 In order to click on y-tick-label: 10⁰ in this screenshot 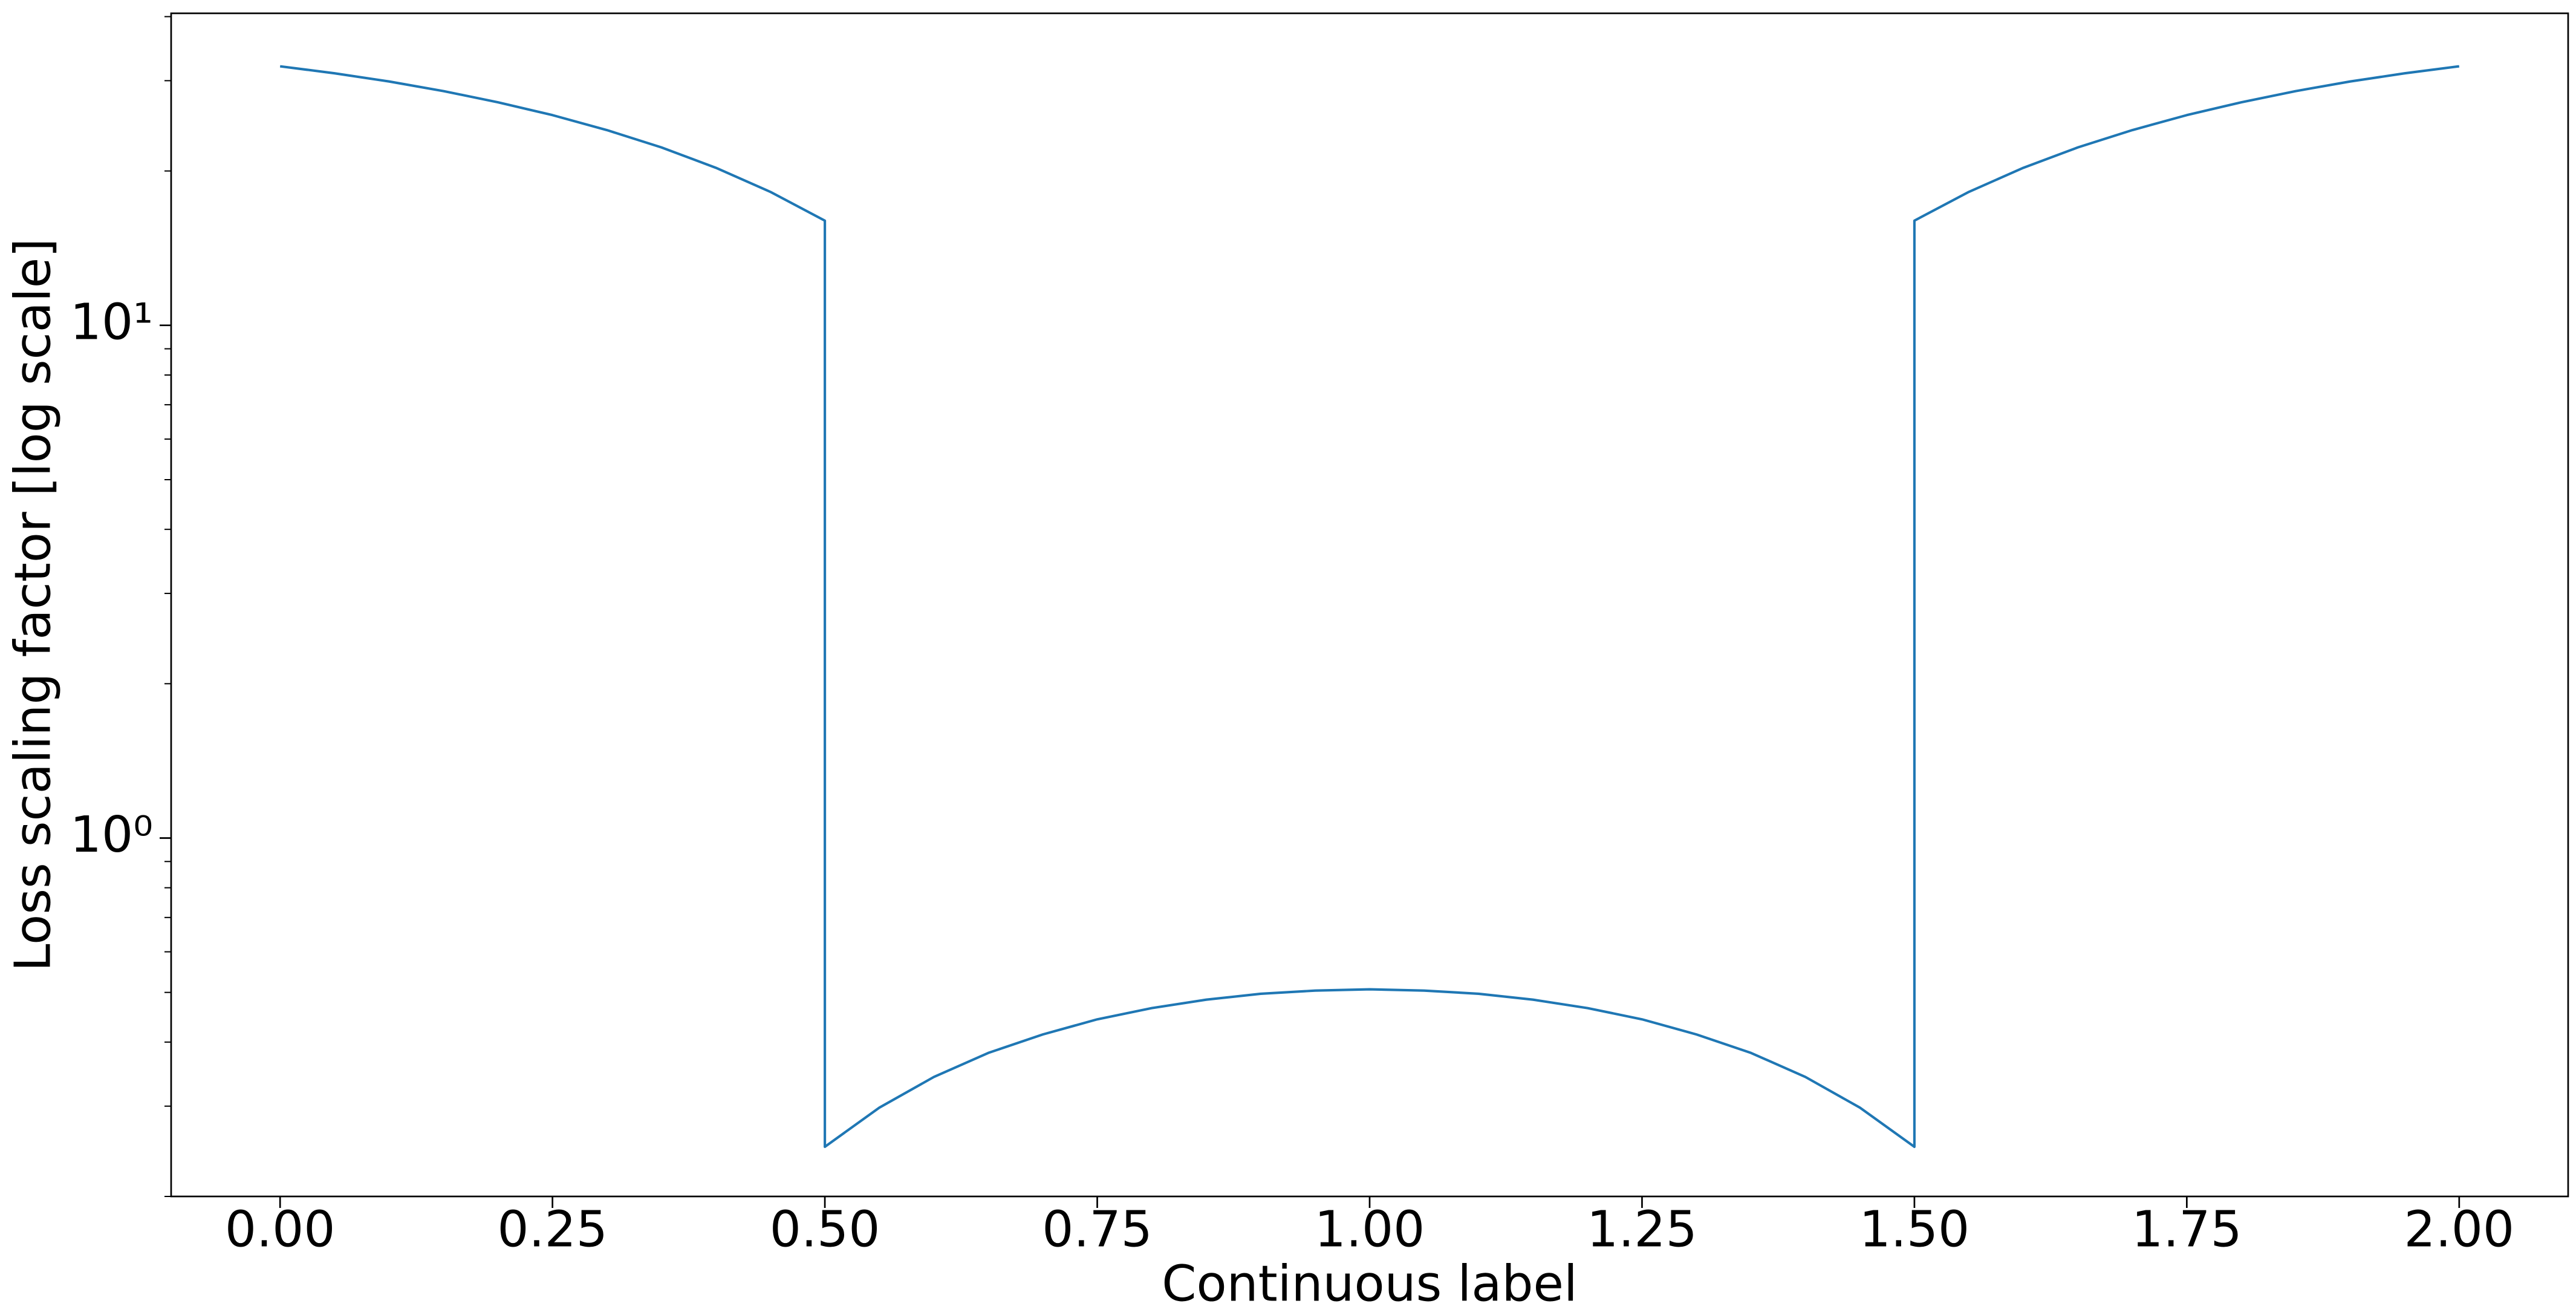, I will do `click(112, 835)`.